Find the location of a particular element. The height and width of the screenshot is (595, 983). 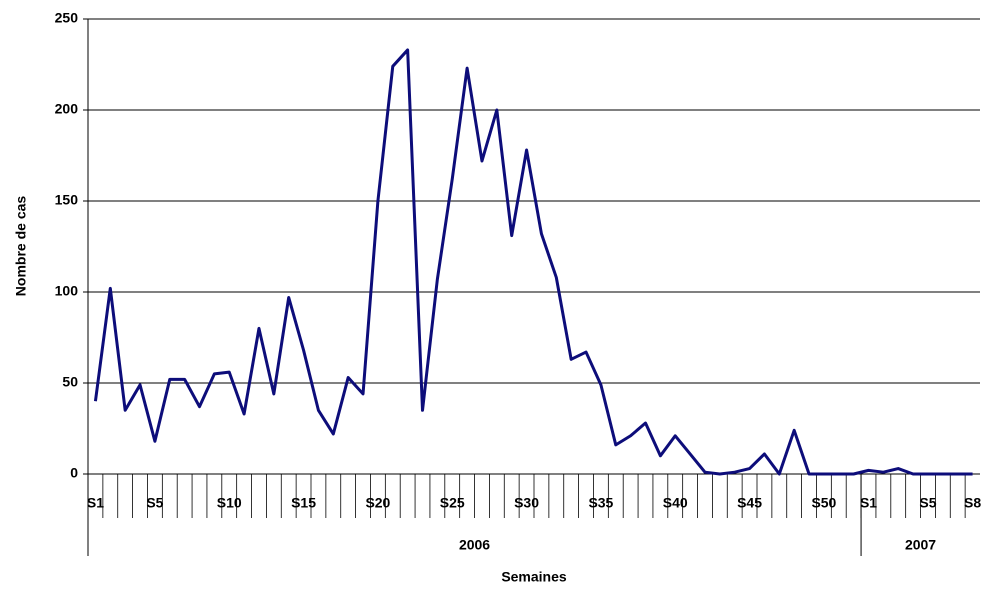

x-tick-label: S15 is located at coordinates (303, 503).